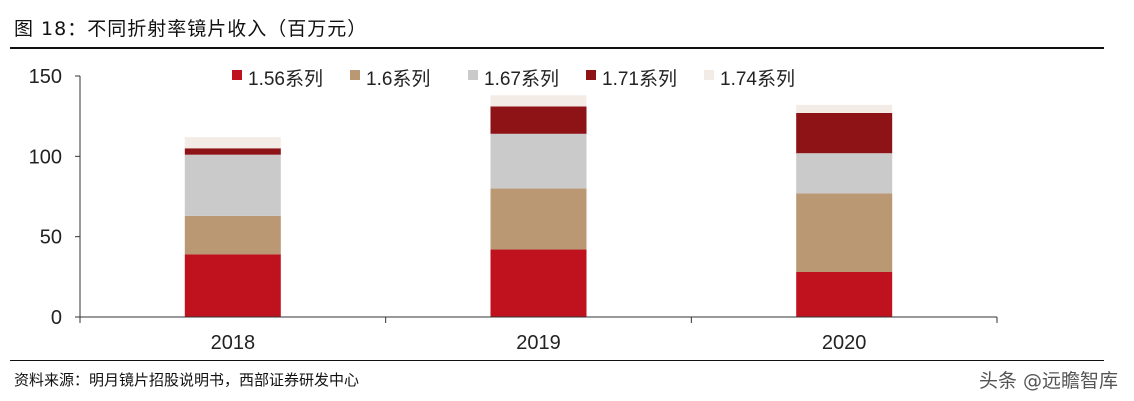 The height and width of the screenshot is (401, 1134). What do you see at coordinates (398, 79) in the screenshot?
I see `legend-label: 1.6系列` at bounding box center [398, 79].